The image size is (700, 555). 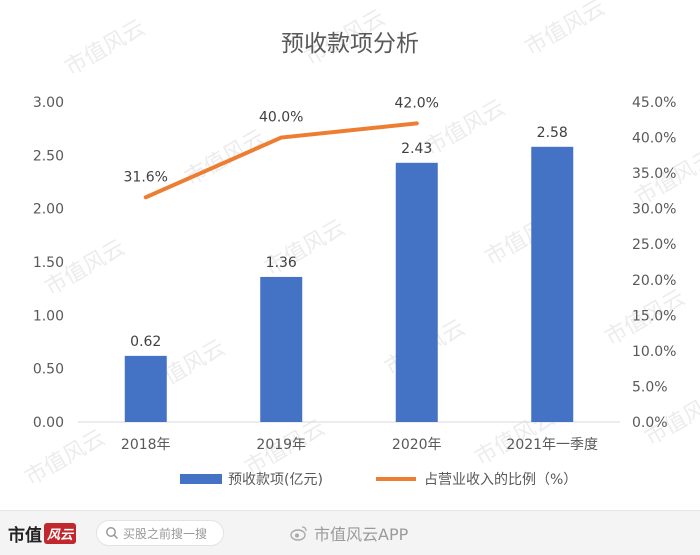 I want to click on bar-value-label: 2.58, so click(x=552, y=133).